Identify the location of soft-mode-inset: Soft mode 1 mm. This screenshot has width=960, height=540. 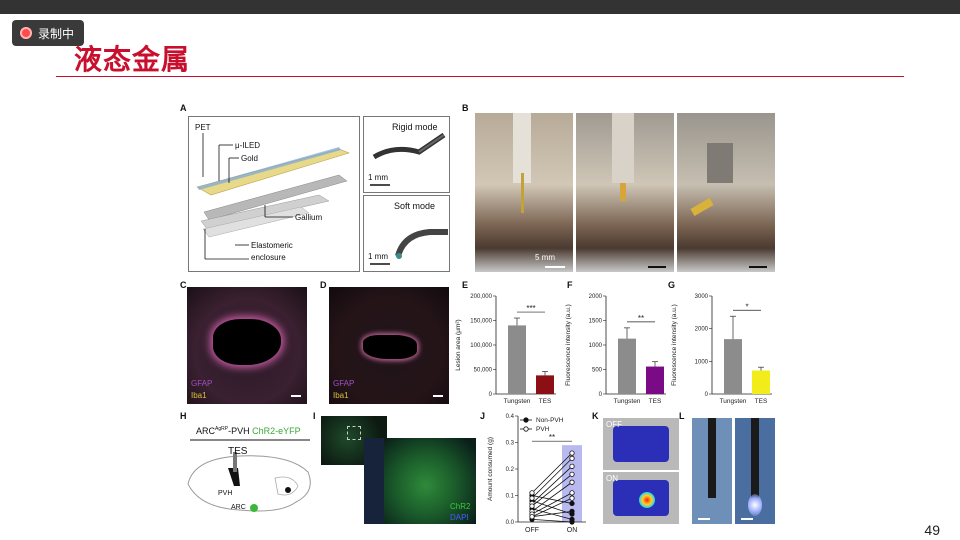
(406, 233).